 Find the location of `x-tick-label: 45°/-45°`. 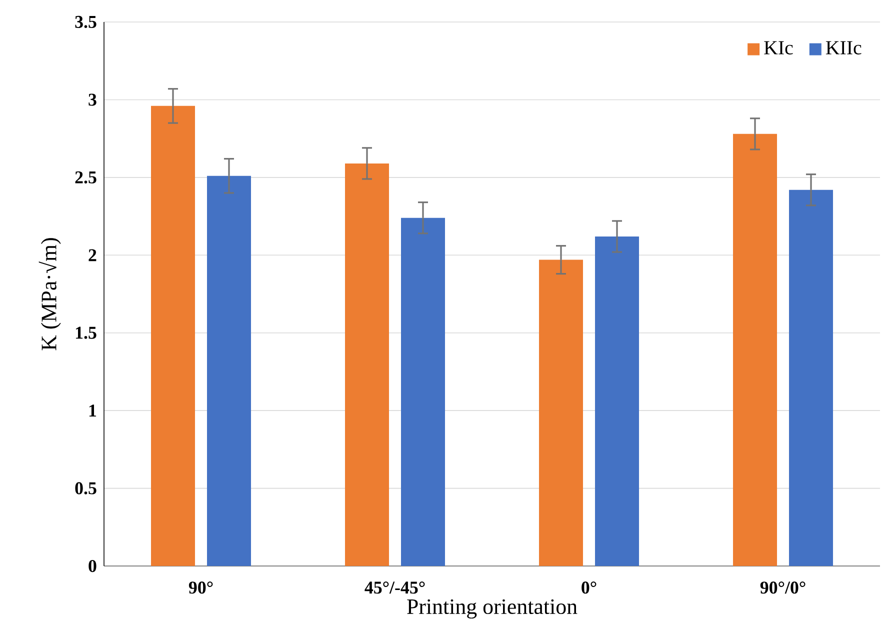

x-tick-label: 45°/-45° is located at coordinates (394, 588).